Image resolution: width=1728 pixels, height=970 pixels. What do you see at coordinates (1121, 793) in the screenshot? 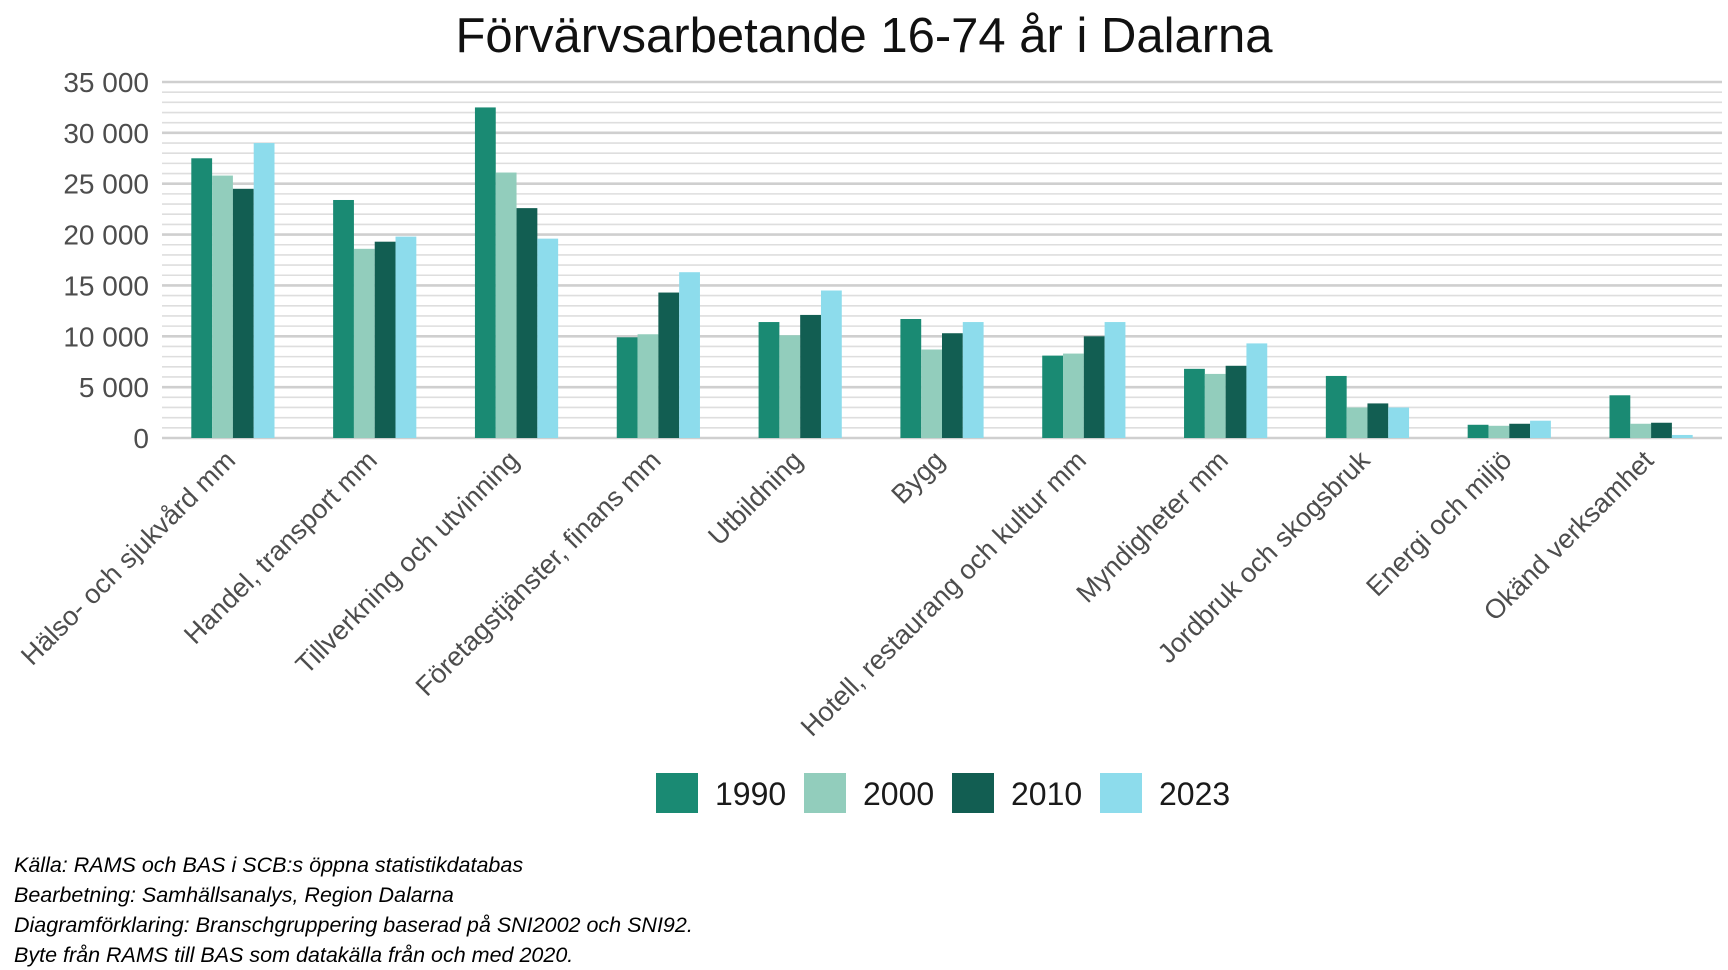
I see `legend-swatch-2023` at bounding box center [1121, 793].